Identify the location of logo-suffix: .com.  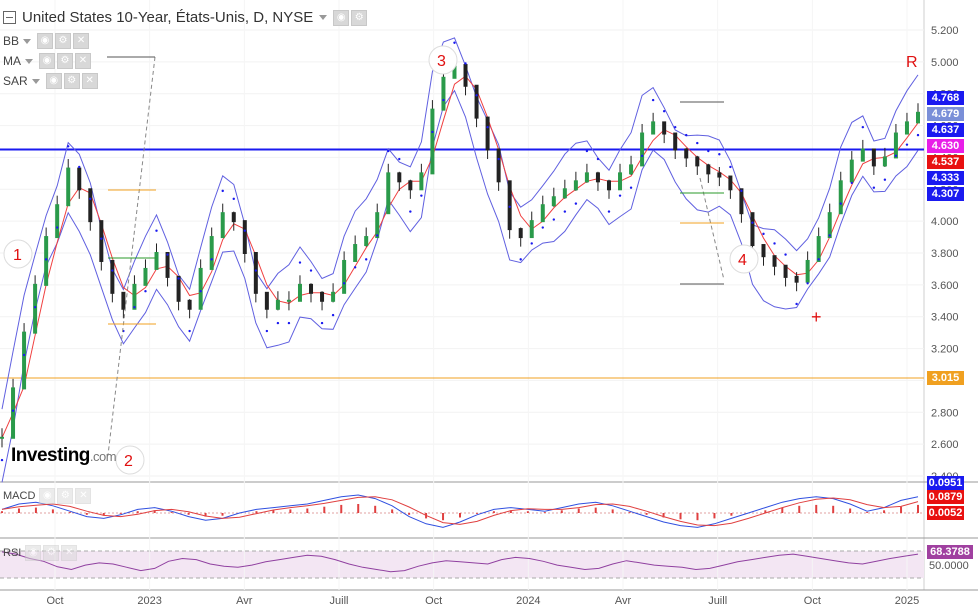
(103, 456).